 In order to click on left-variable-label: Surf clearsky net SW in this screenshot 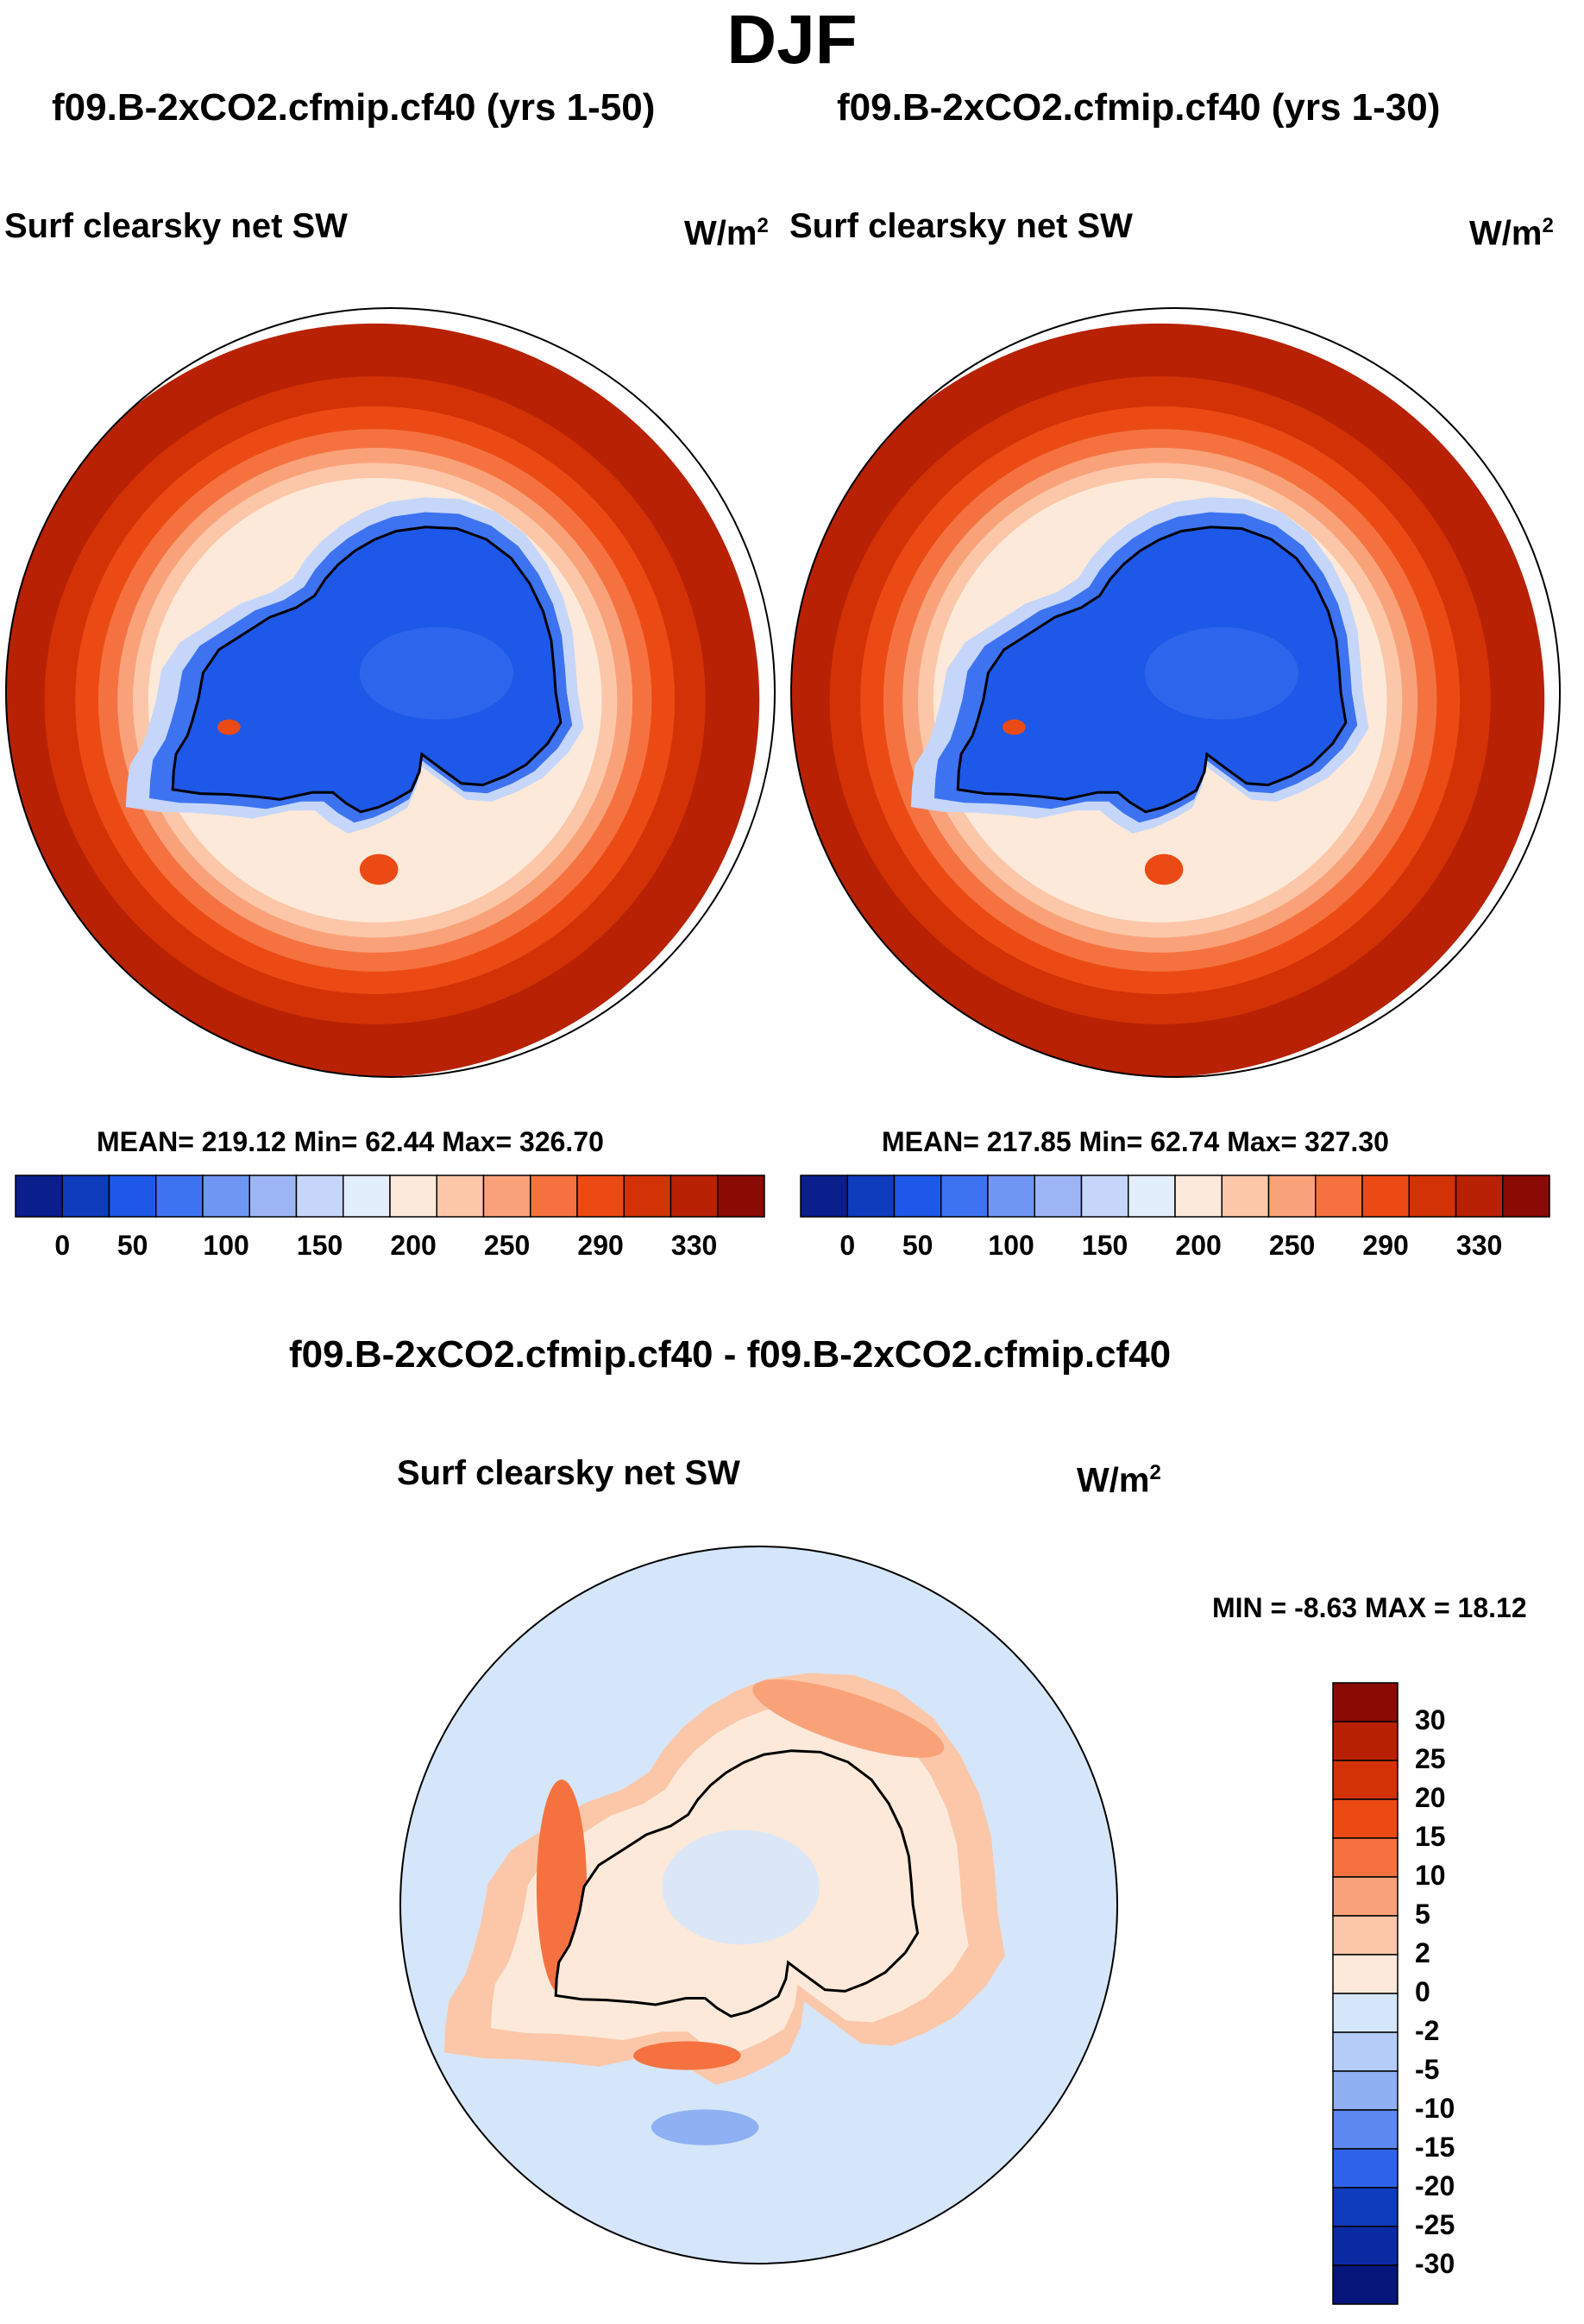, I will do `click(176, 226)`.